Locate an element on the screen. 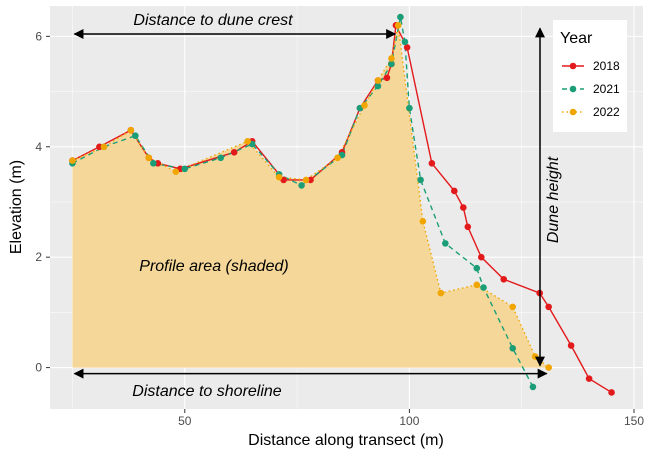 The image size is (650, 456). x-axis-title: Distance along transect (m) is located at coordinates (346, 440).